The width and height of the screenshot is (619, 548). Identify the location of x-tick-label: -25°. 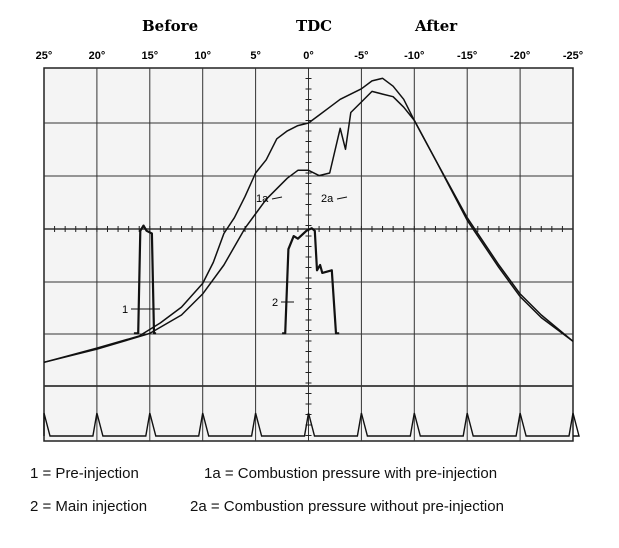
(573, 56).